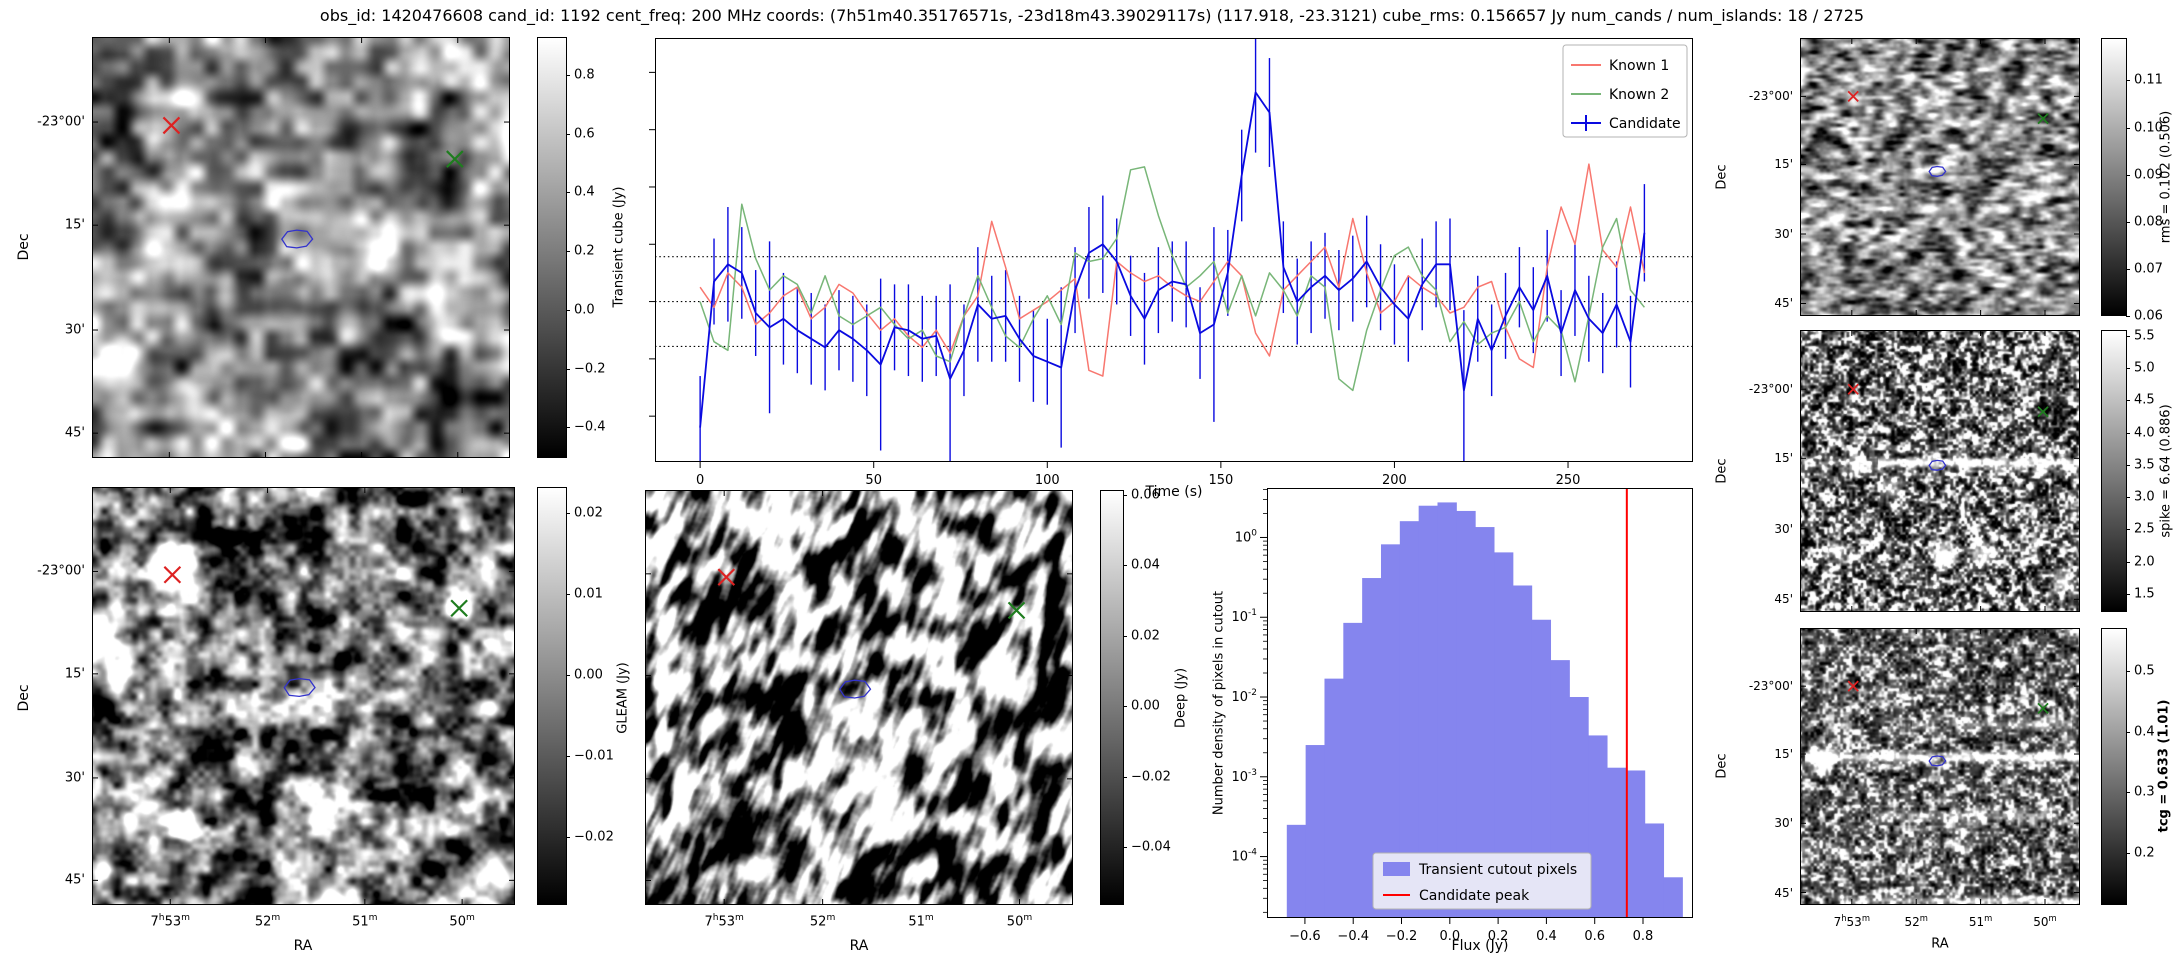  Describe the element at coordinates (619, 247) in the screenshot. I see `transient-colorbar-label: Transient cube (Jy)` at that location.